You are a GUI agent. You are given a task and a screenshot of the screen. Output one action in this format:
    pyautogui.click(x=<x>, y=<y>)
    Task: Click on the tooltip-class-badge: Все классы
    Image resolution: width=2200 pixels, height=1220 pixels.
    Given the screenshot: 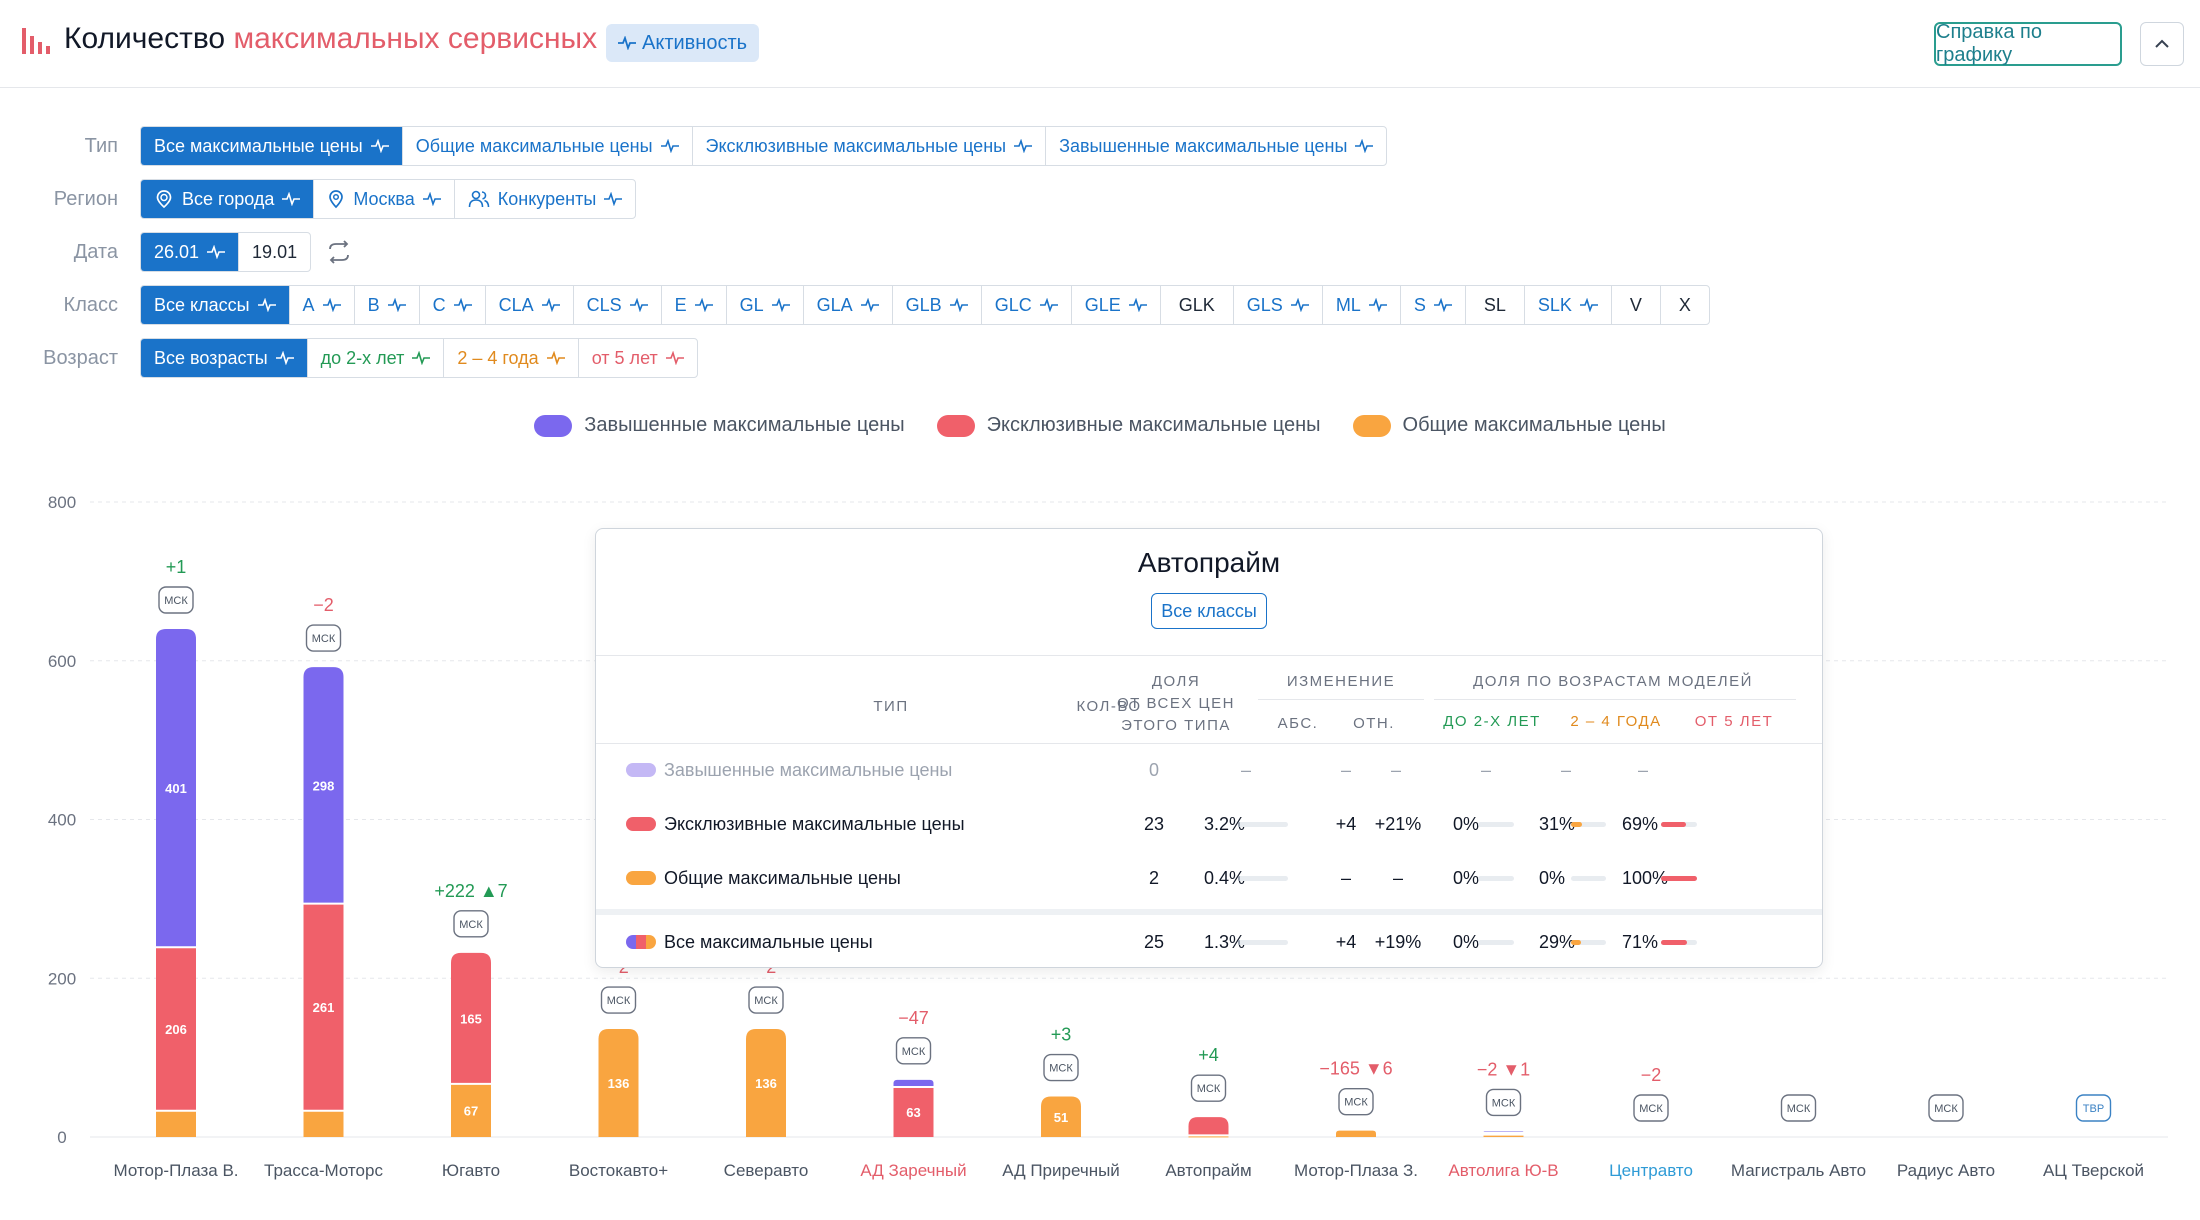 What is the action you would take?
    pyautogui.click(x=1209, y=611)
    